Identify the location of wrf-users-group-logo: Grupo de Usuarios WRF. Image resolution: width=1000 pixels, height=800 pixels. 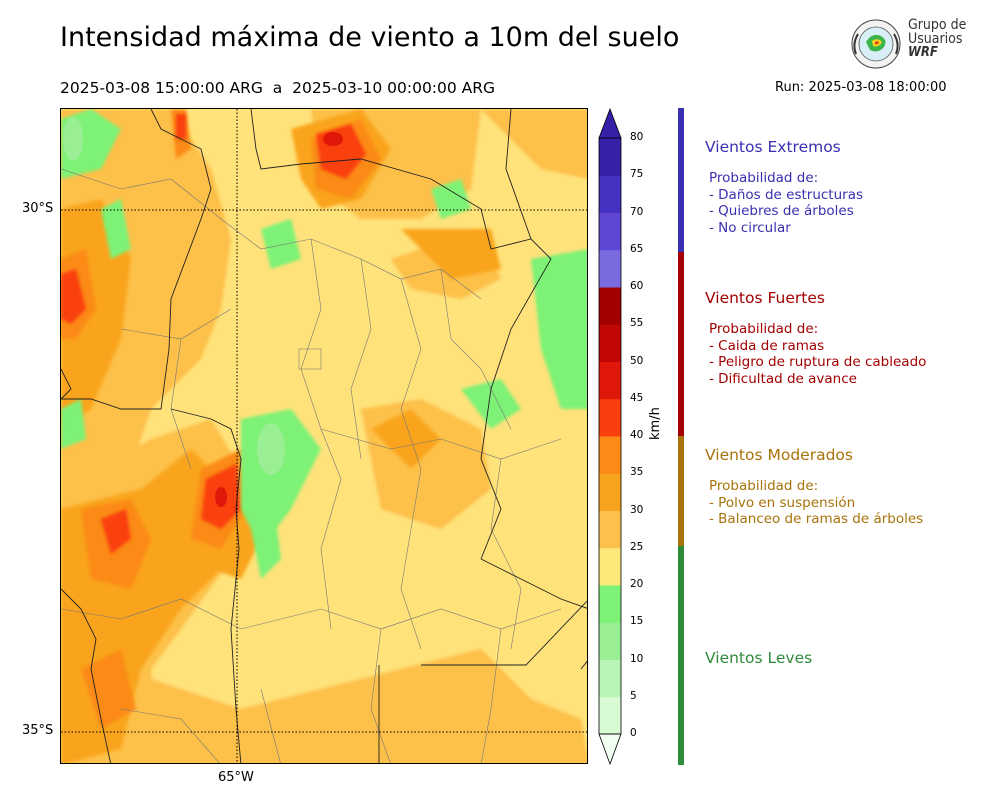
(908, 45).